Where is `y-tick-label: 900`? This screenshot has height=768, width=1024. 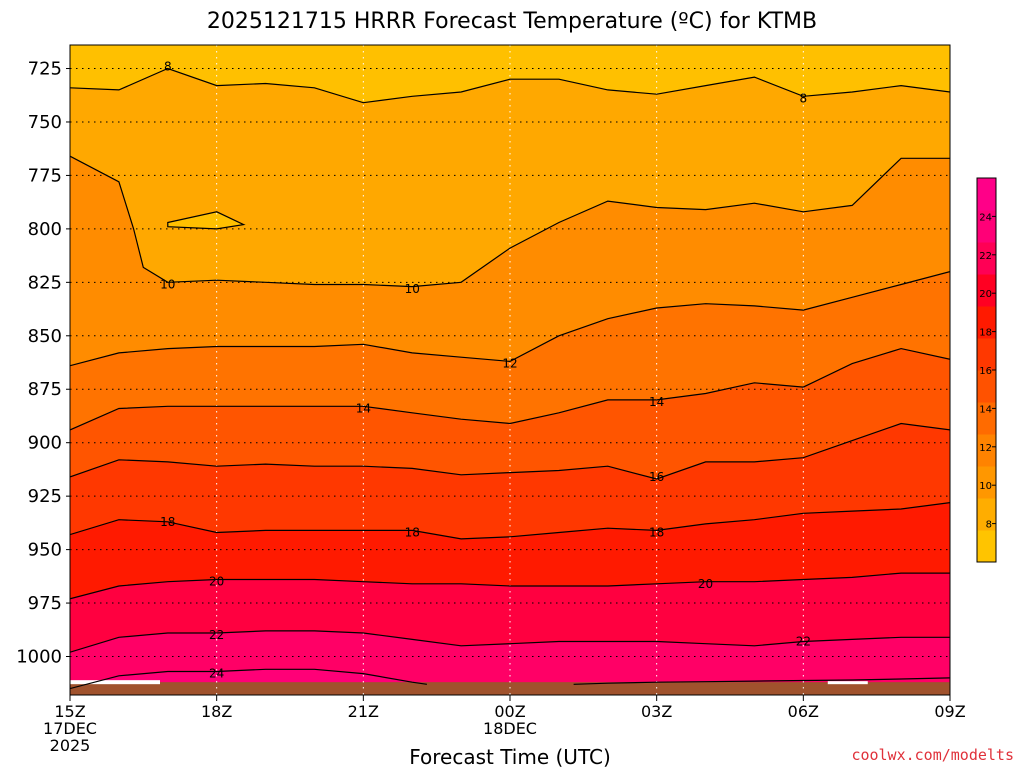 y-tick-label: 900 is located at coordinates (45, 443).